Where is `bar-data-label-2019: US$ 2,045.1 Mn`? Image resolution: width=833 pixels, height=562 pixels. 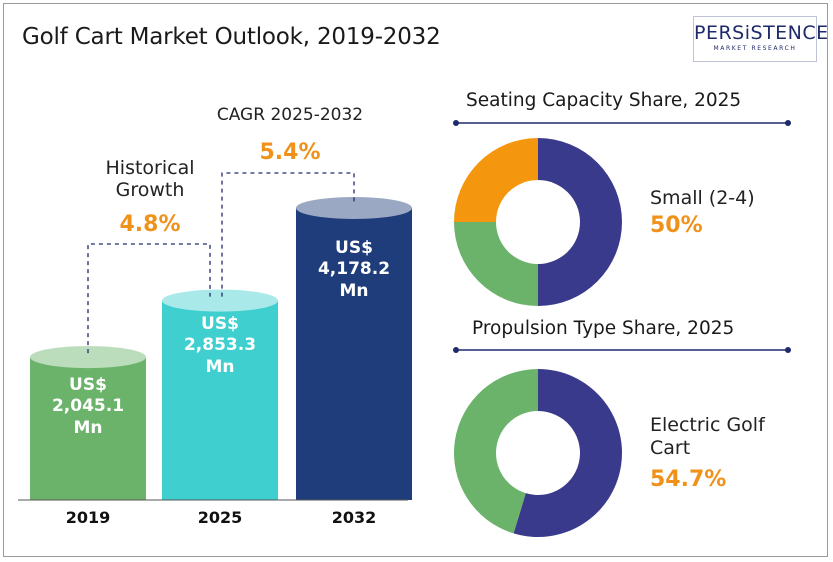 bar-data-label-2019: US$ 2,045.1 Mn is located at coordinates (88, 407).